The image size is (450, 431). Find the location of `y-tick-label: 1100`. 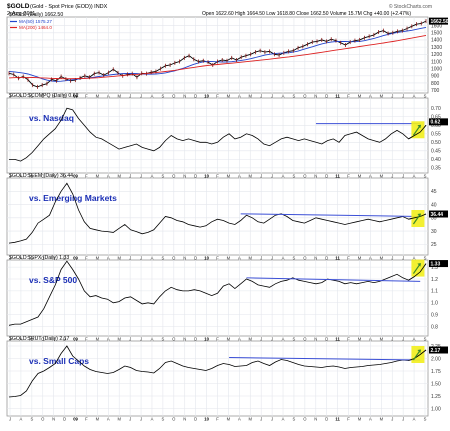

y-tick-label: 1100 is located at coordinates (436, 62).